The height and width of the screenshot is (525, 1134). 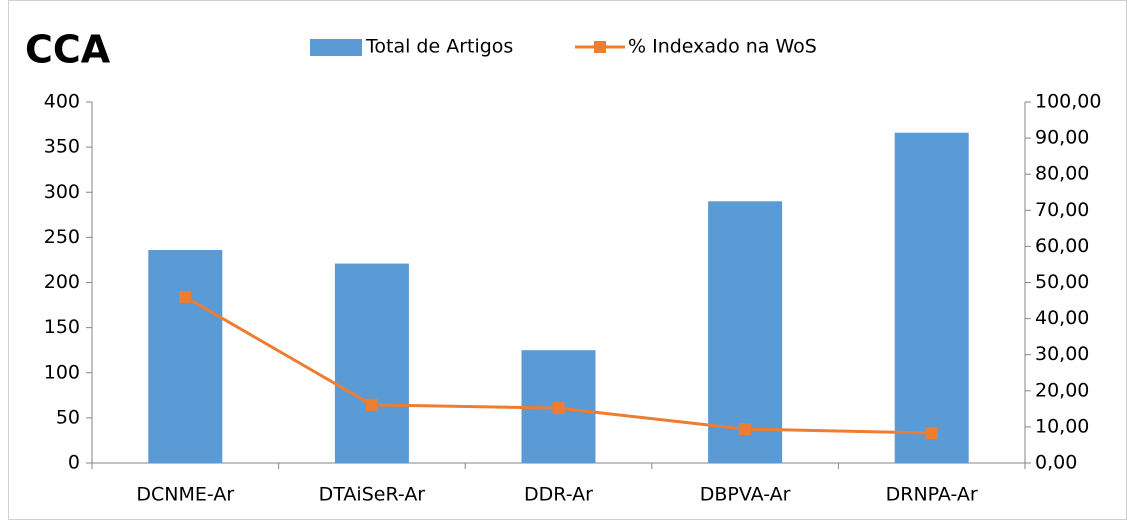 What do you see at coordinates (1062, 246) in the screenshot?
I see `y2-tick-label: 60,00` at bounding box center [1062, 246].